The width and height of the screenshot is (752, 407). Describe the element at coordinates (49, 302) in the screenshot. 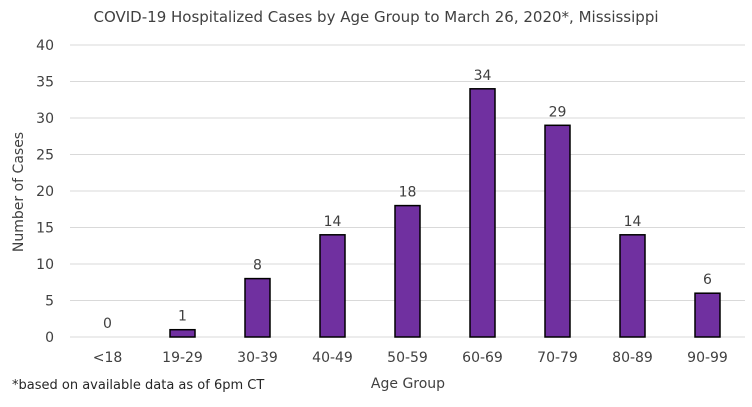

I see `y-tick-label: 5` at that location.